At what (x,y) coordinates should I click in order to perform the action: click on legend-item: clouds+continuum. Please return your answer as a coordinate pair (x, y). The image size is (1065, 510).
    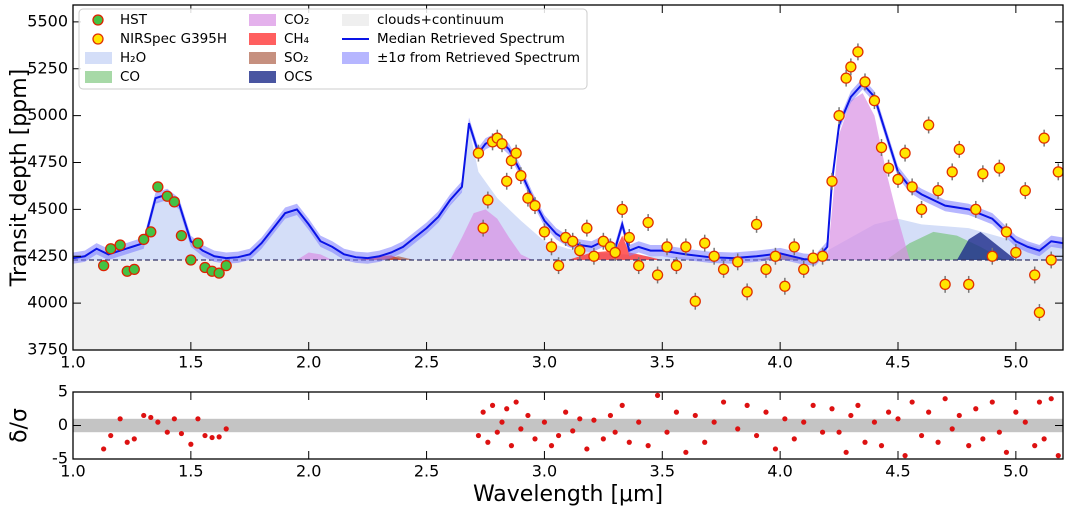
    Looking at the image, I should click on (423, 20).